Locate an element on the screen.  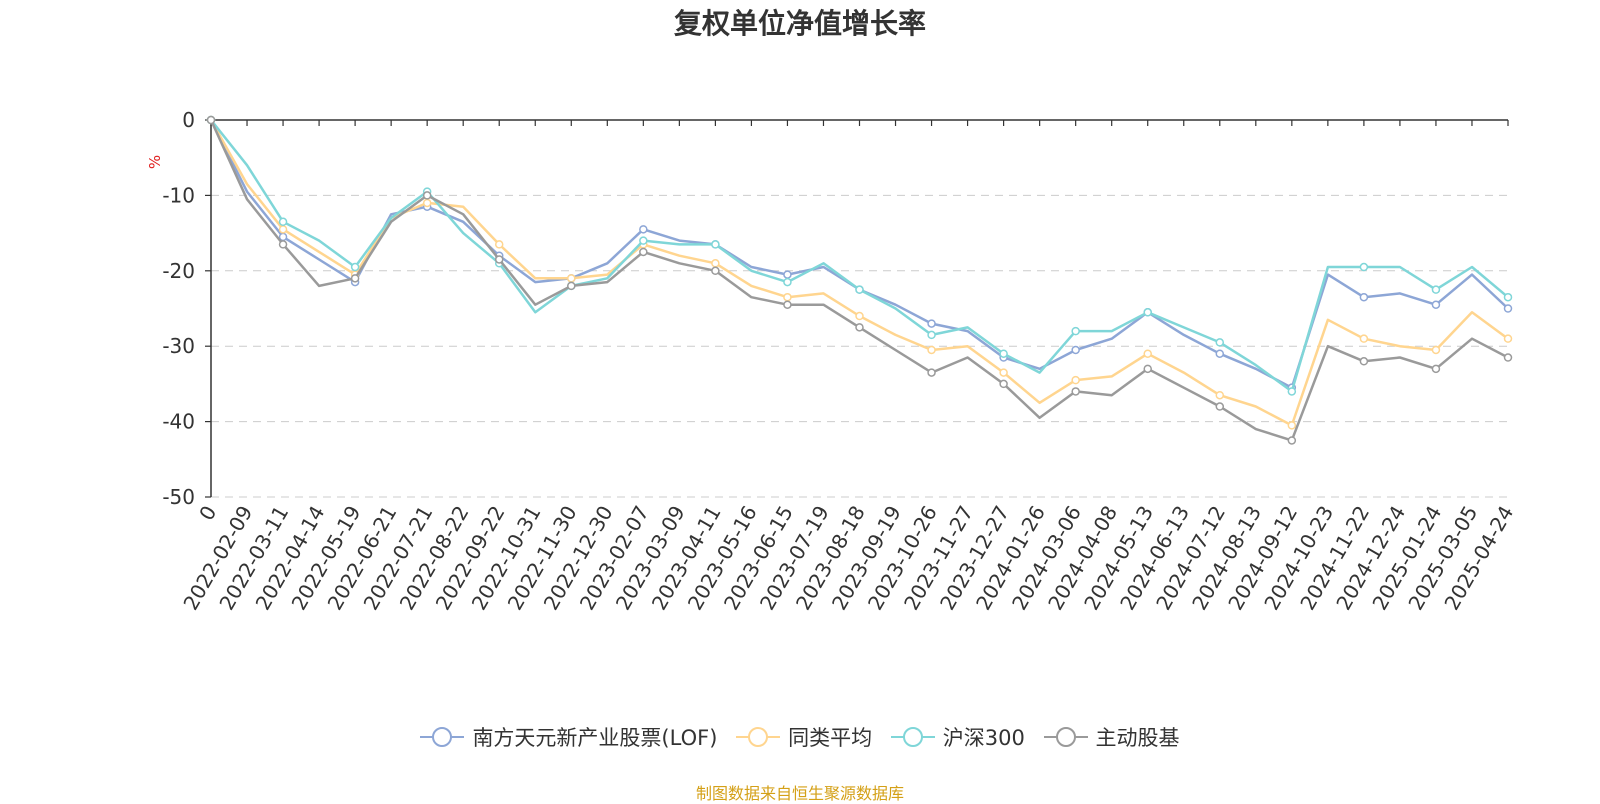
legend-marker-peer-average is located at coordinates (758, 737).